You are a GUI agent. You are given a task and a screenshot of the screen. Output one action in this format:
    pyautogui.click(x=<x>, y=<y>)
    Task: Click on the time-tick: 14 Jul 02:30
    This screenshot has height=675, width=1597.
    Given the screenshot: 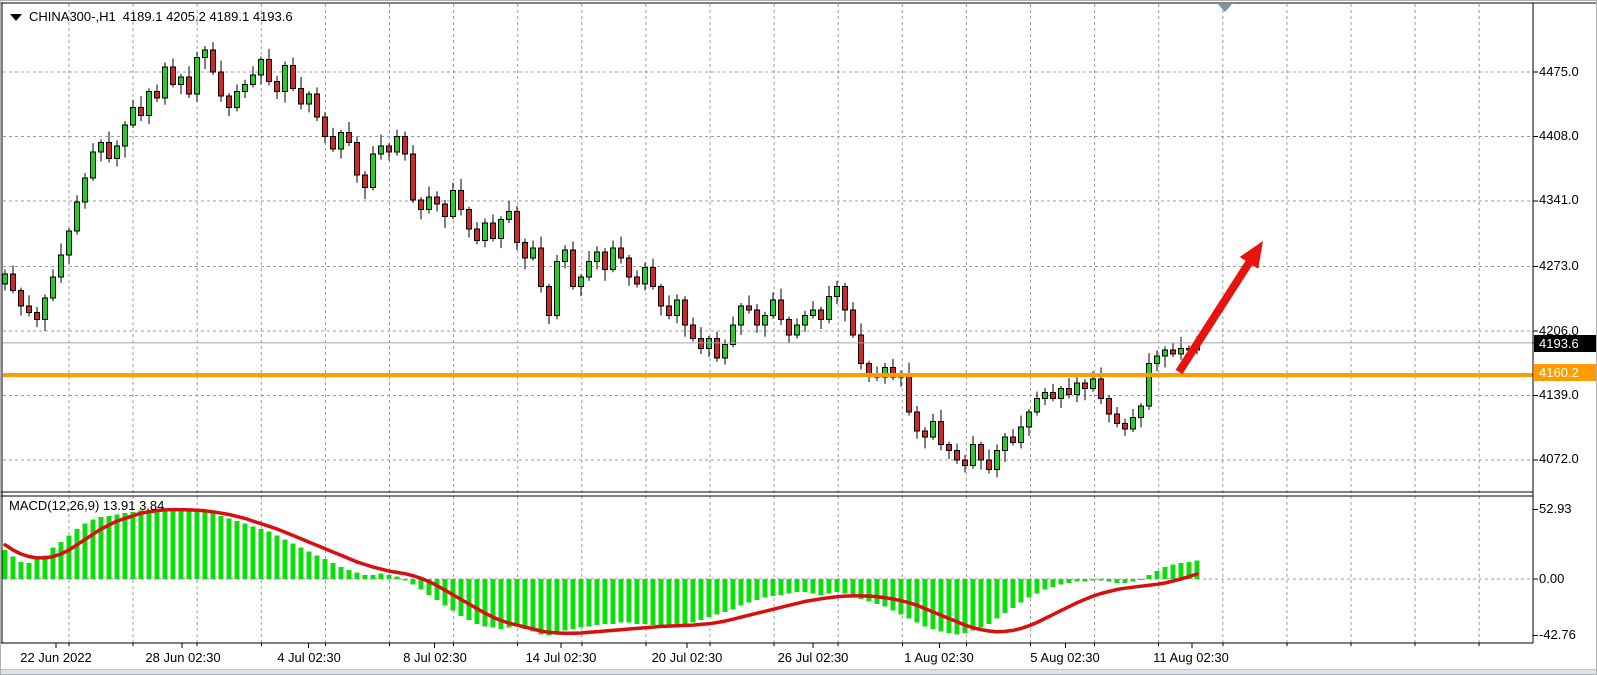 What is the action you would take?
    pyautogui.click(x=561, y=657)
    